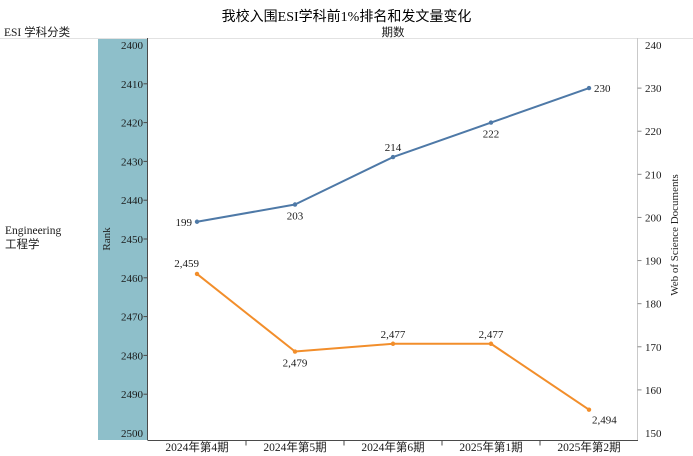 This screenshot has height=456, width=693. What do you see at coordinates (491, 135) in the screenshot?
I see `documents-data-label: 222` at bounding box center [491, 135].